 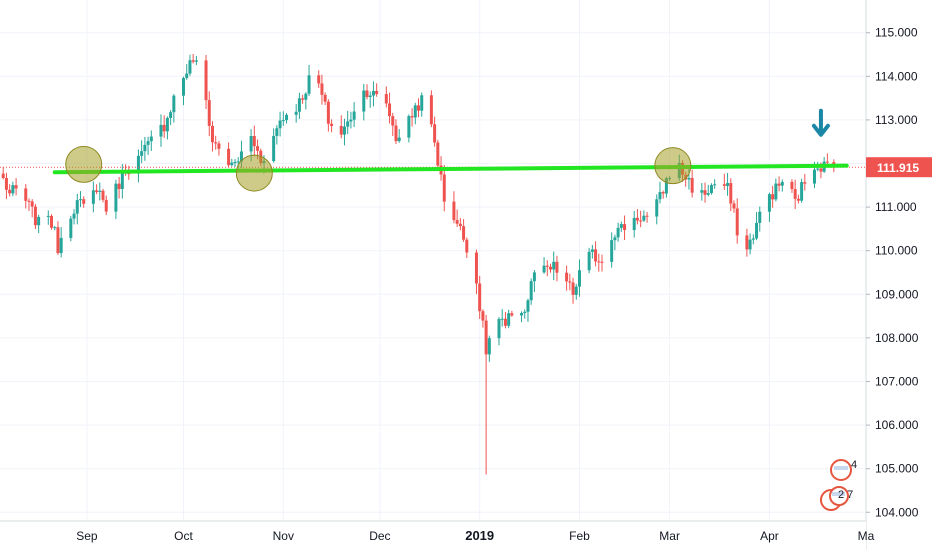 I want to click on y-tick-label: 110.000, so click(x=896, y=251).